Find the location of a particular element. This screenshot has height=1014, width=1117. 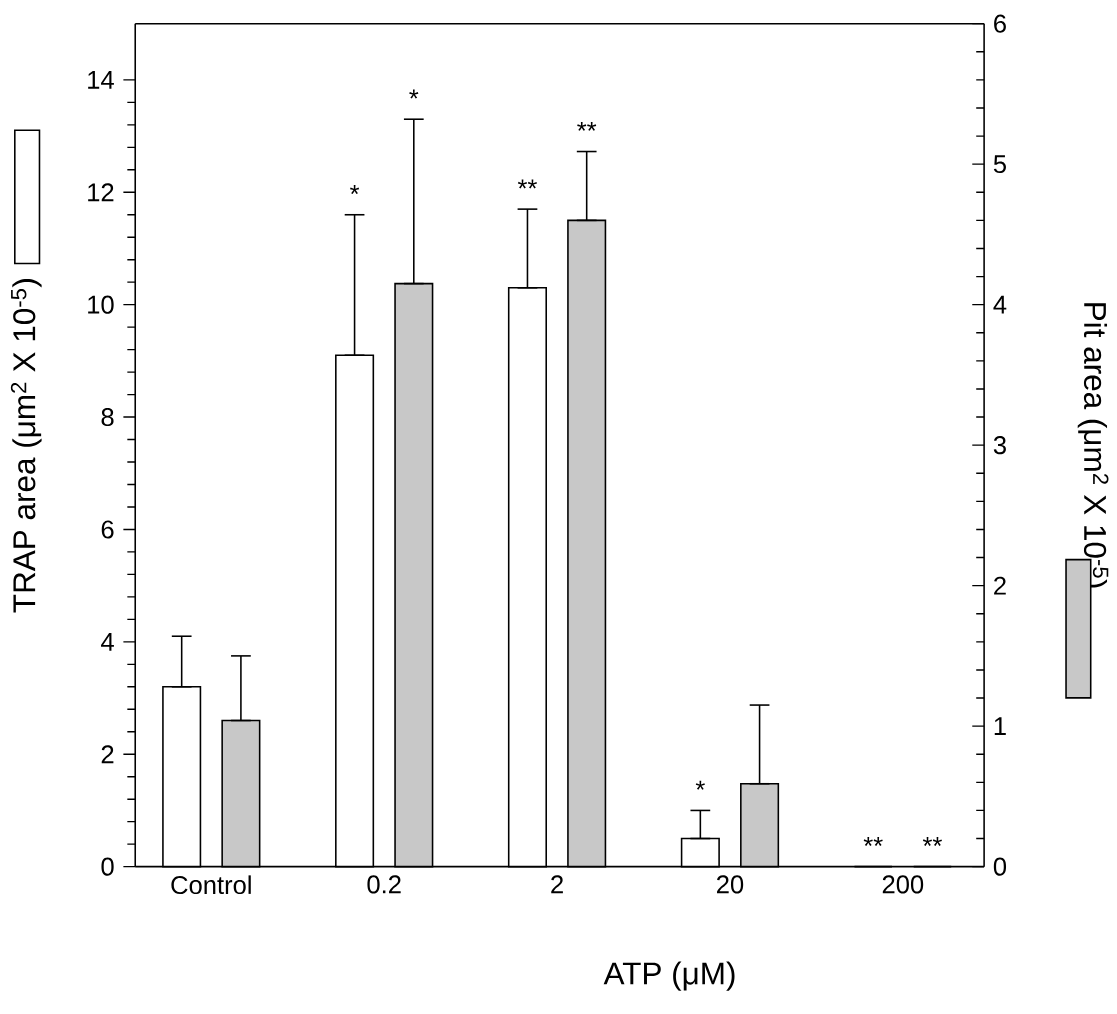

y-tick-label: 14 is located at coordinates (101, 80).